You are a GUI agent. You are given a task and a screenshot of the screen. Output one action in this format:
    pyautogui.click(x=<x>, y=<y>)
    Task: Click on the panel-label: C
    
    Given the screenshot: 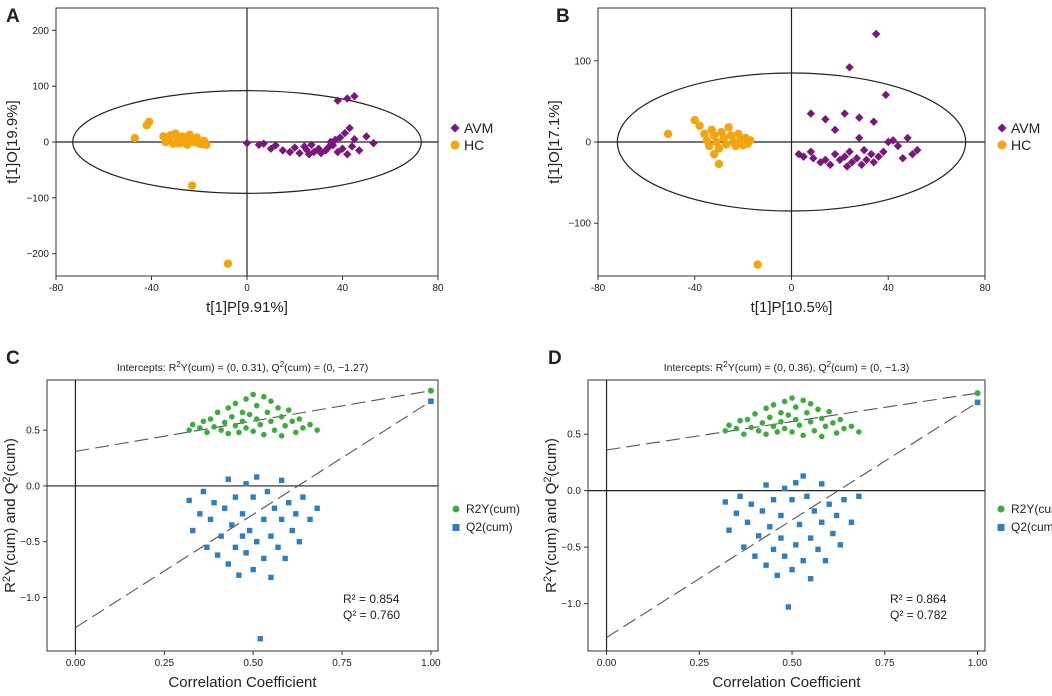 What is the action you would take?
    pyautogui.click(x=13, y=358)
    